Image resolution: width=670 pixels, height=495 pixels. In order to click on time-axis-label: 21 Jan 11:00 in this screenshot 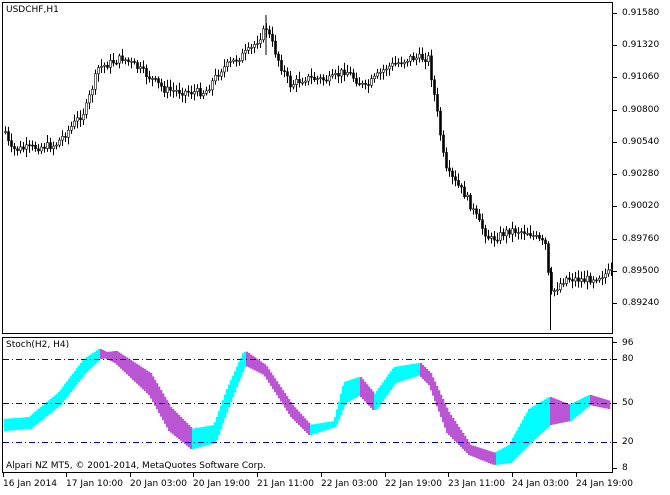, I will do `click(285, 484)`.